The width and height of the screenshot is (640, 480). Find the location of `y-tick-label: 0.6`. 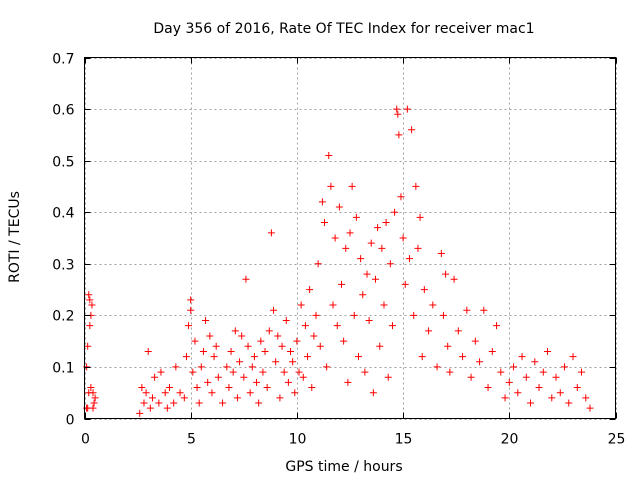

y-tick-label: 0.6 is located at coordinates (63, 111).